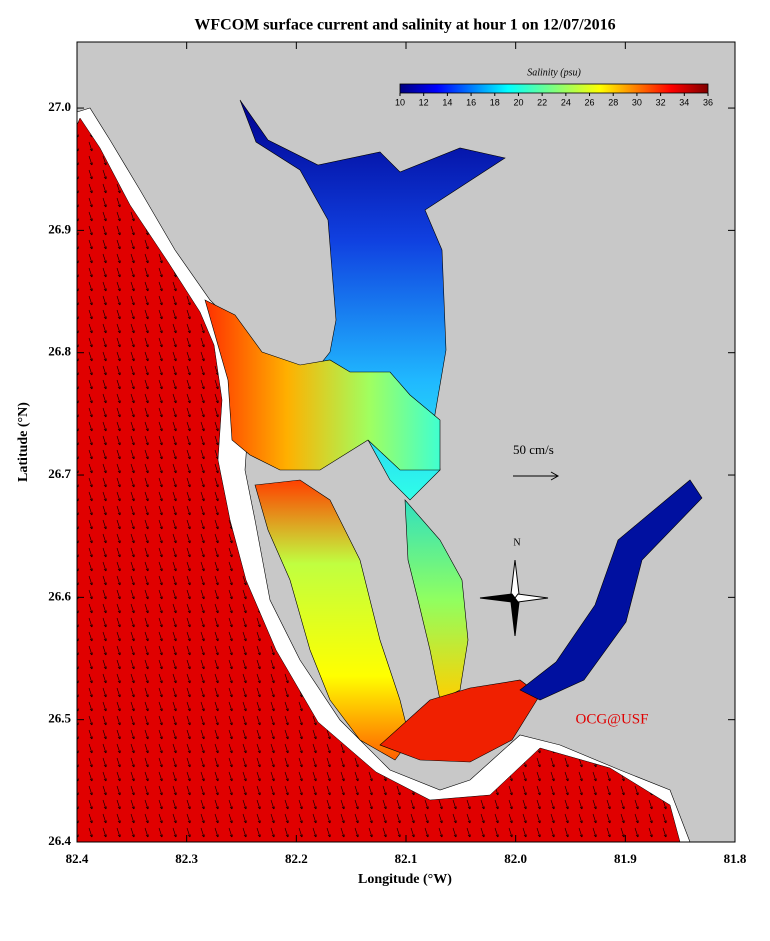  What do you see at coordinates (59, 473) in the screenshot?
I see `y-tick-label: 26.7` at bounding box center [59, 473].